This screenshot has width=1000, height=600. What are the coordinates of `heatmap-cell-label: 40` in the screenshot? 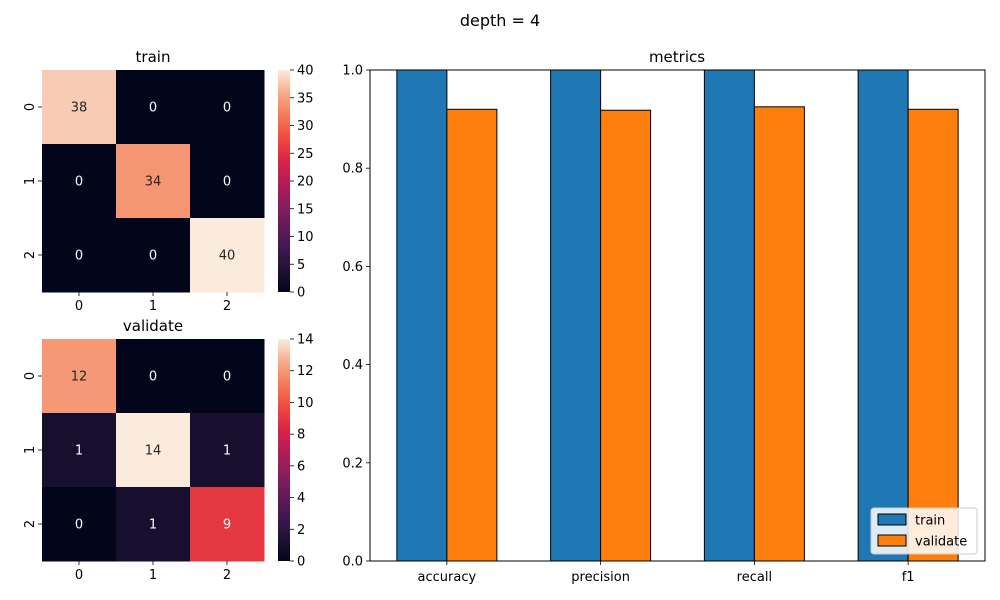 It's located at (227, 256).